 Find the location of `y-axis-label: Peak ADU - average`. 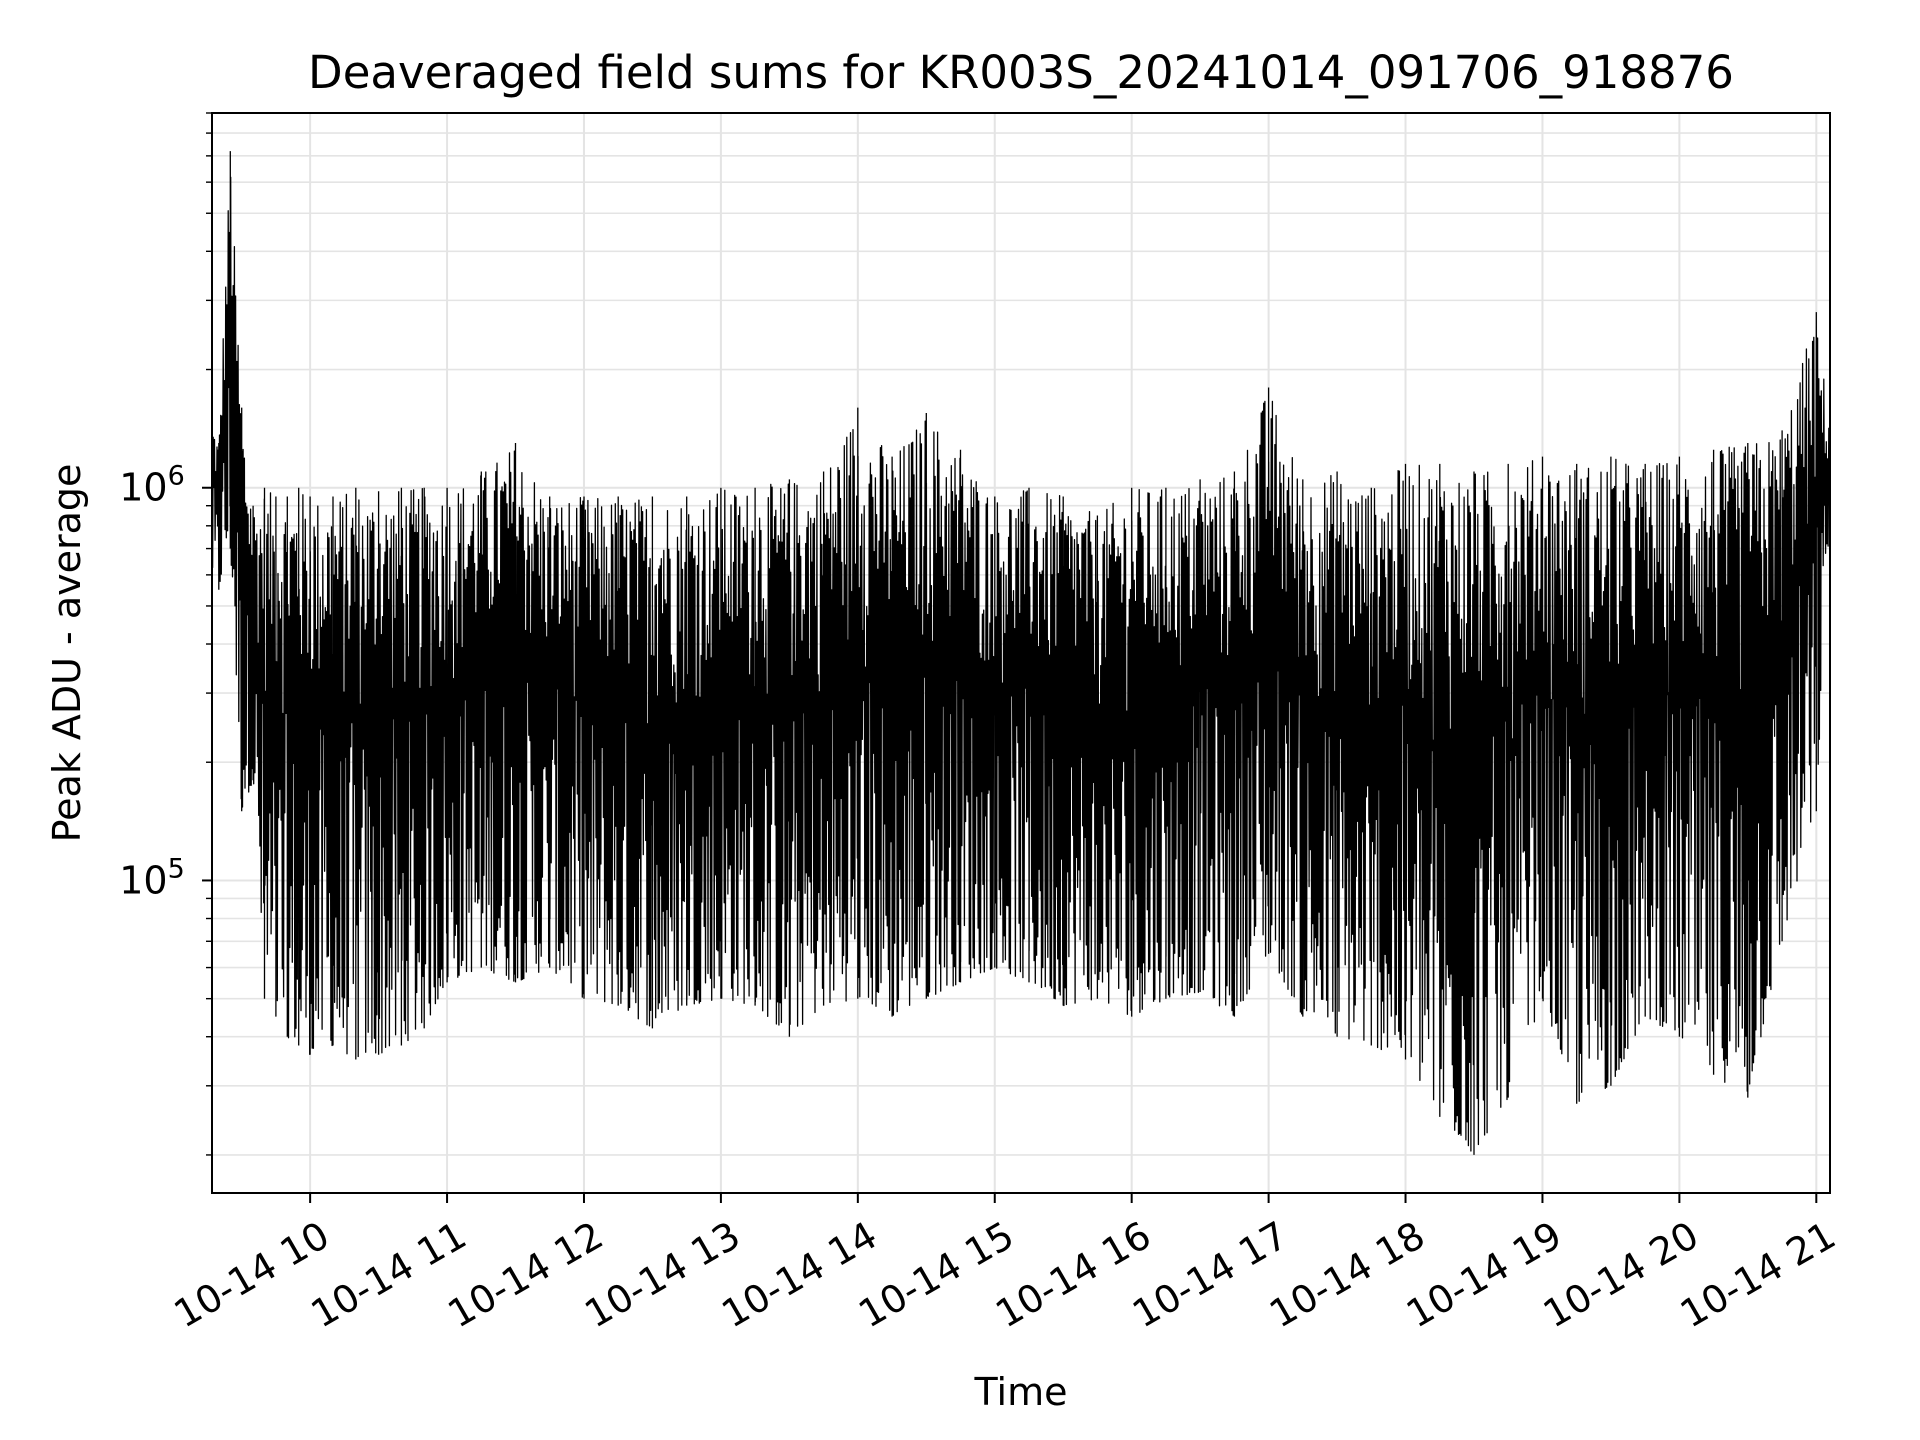

y-axis-label: Peak ADU - average is located at coordinates (67, 653).